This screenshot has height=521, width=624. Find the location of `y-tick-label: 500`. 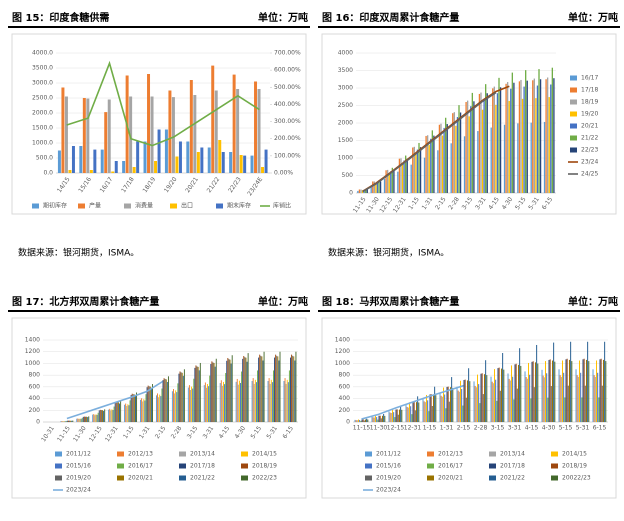

y-tick-label: 500 is located at coordinates (348, 175).